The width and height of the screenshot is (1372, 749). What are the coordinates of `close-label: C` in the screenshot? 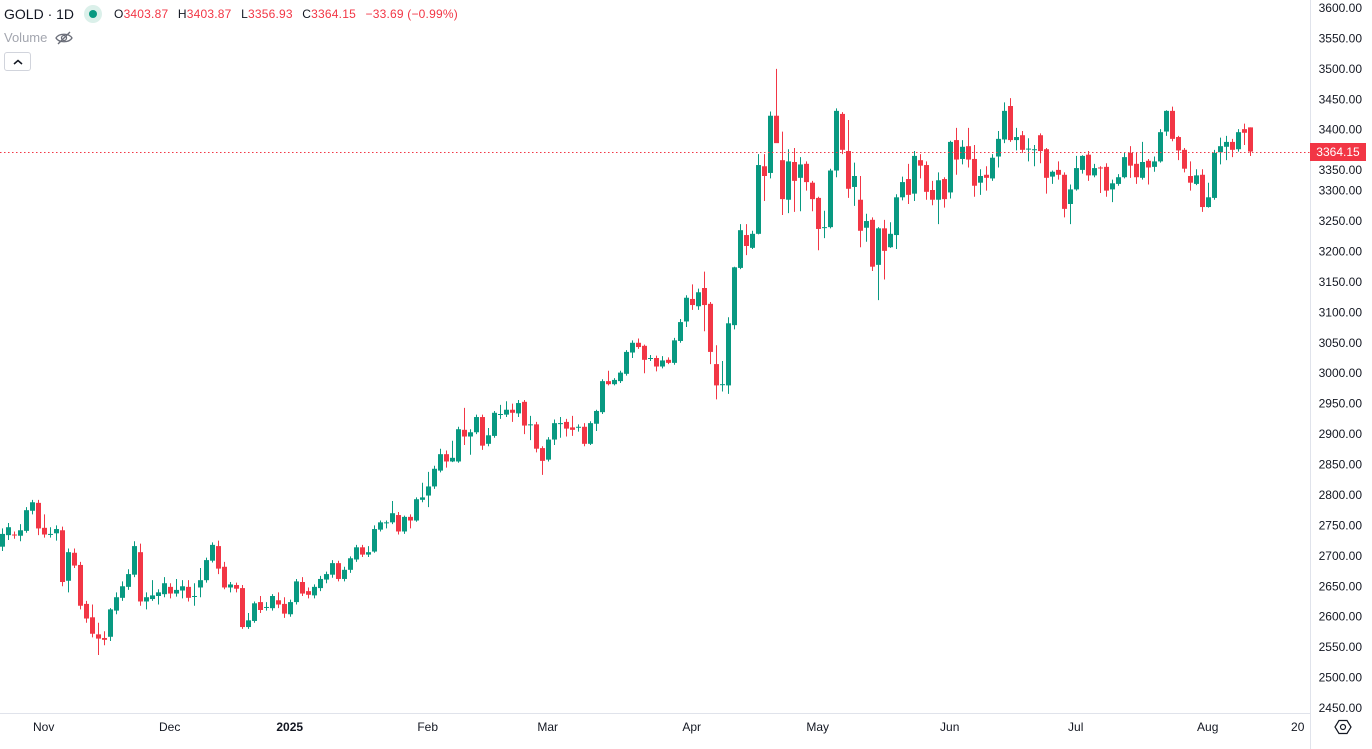 It's located at (307, 14).